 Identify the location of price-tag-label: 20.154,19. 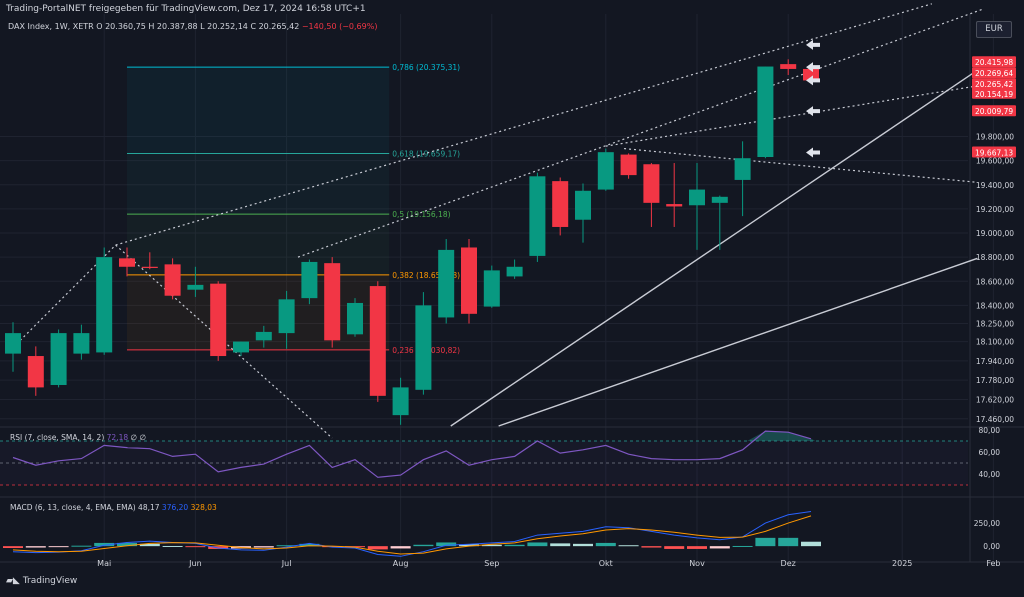
(994, 94).